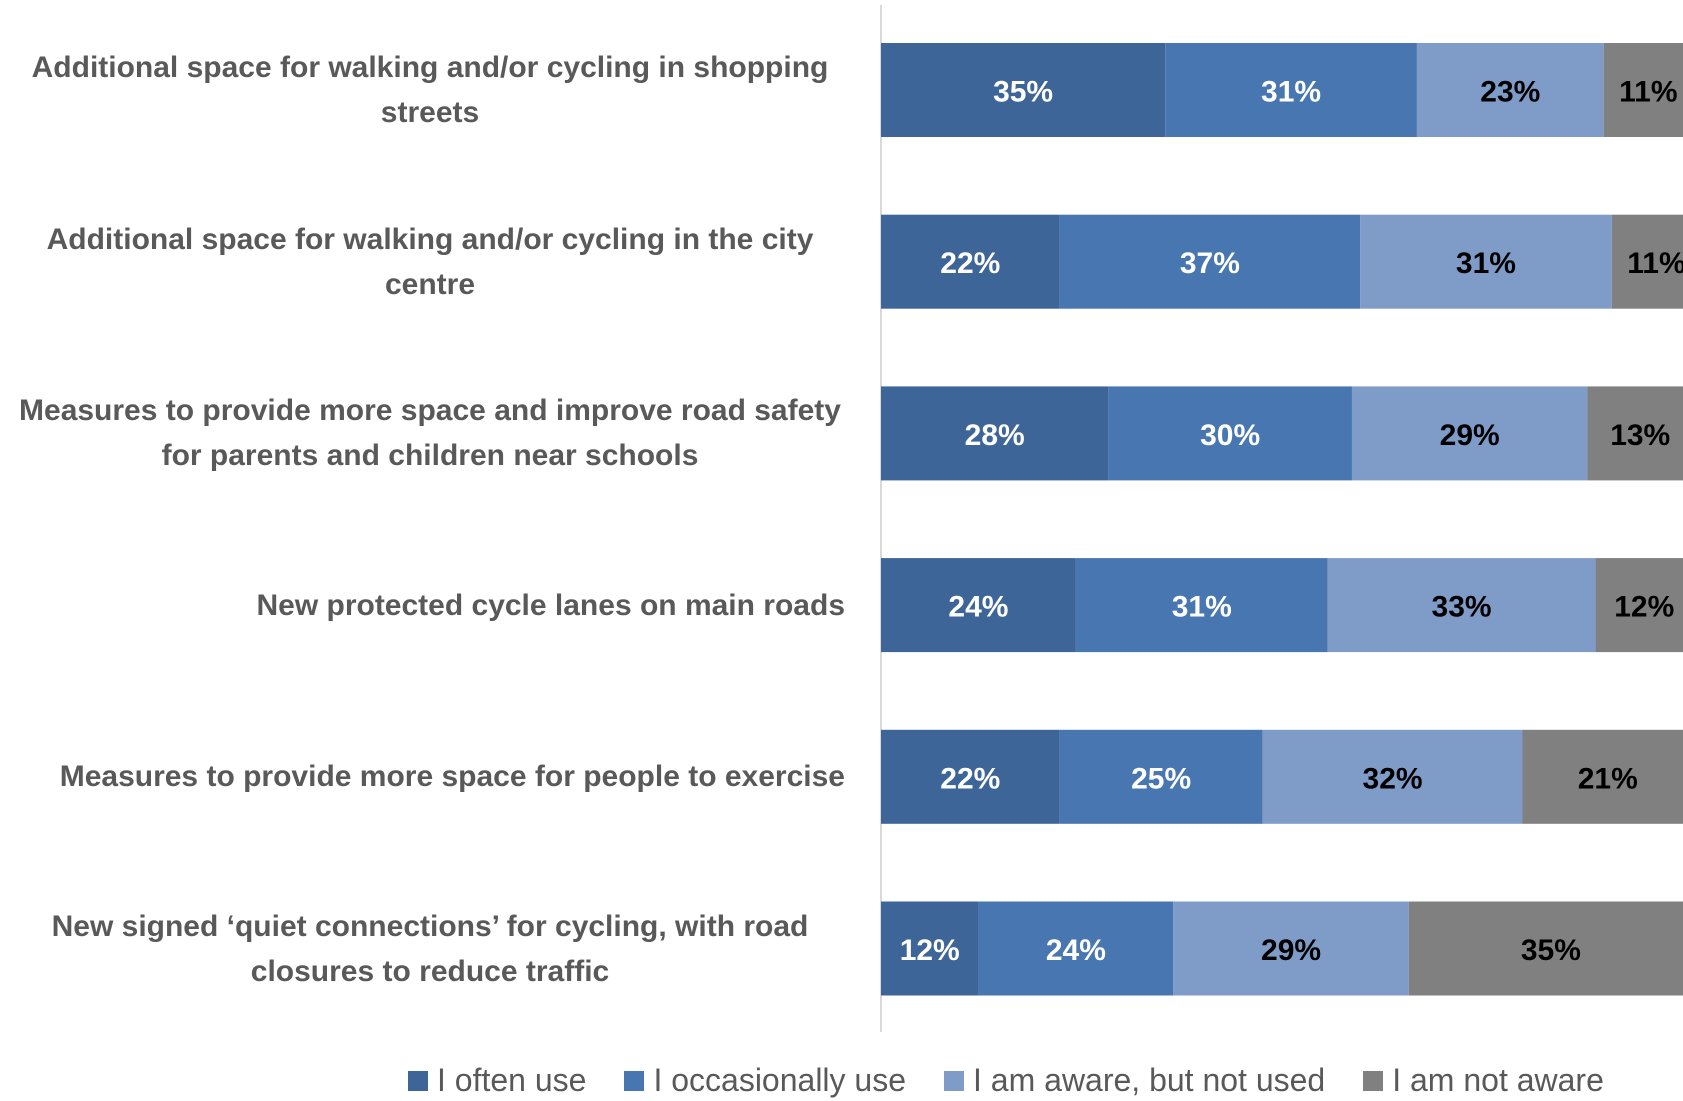 This screenshot has height=1101, width=1683. I want to click on data-label: 33%, so click(1462, 607).